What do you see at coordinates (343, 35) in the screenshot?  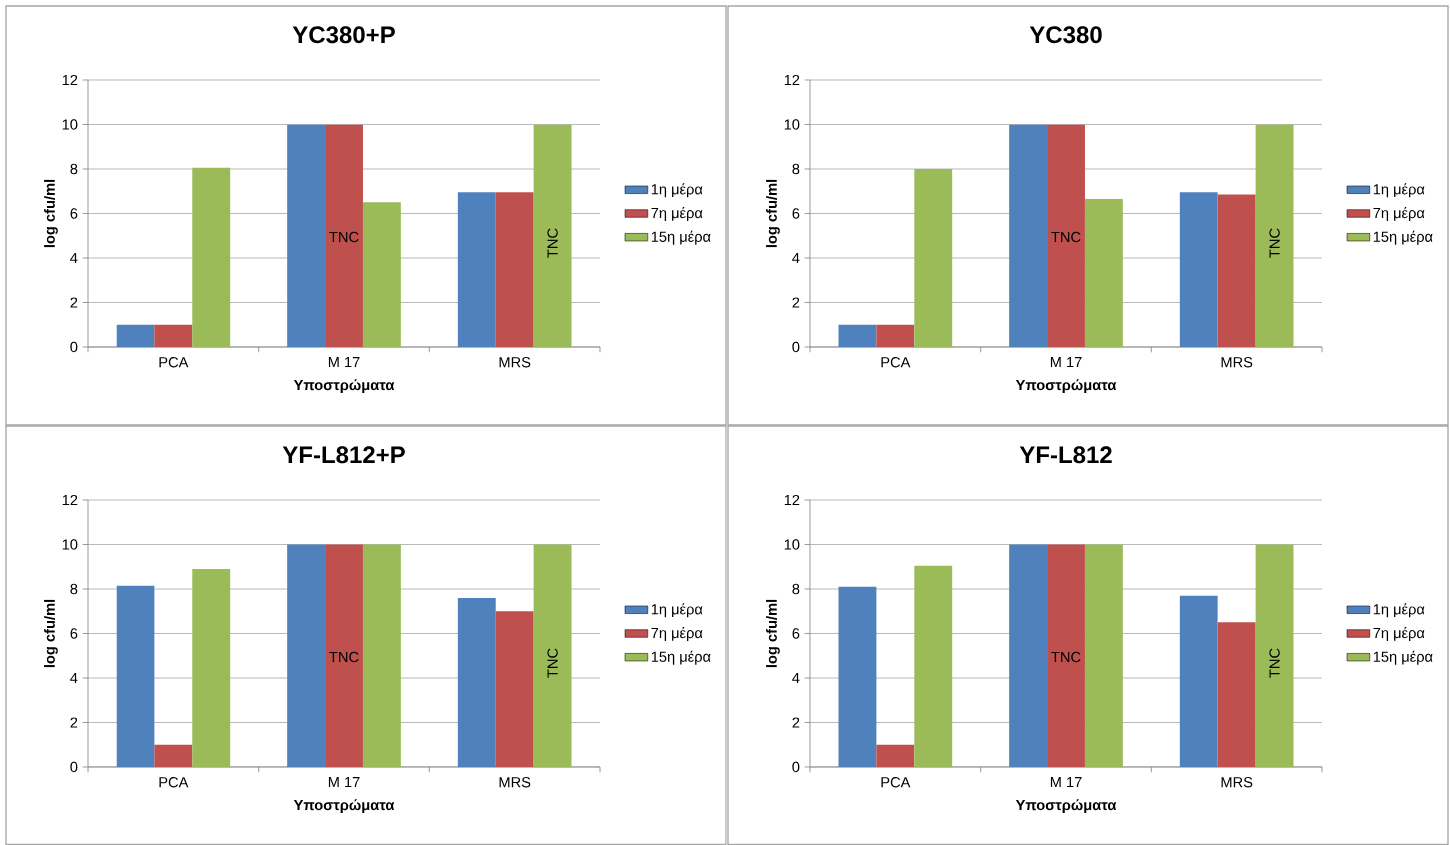 I see `chart-title: YC380+P` at bounding box center [343, 35].